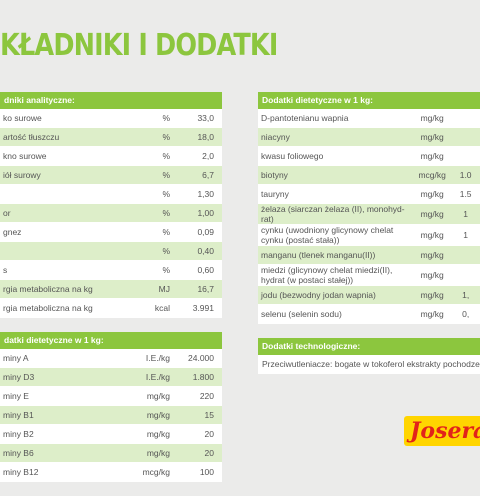 The image size is (480, 496). What do you see at coordinates (19, 377) in the screenshot?
I see `row-label: miny D3` at bounding box center [19, 377].